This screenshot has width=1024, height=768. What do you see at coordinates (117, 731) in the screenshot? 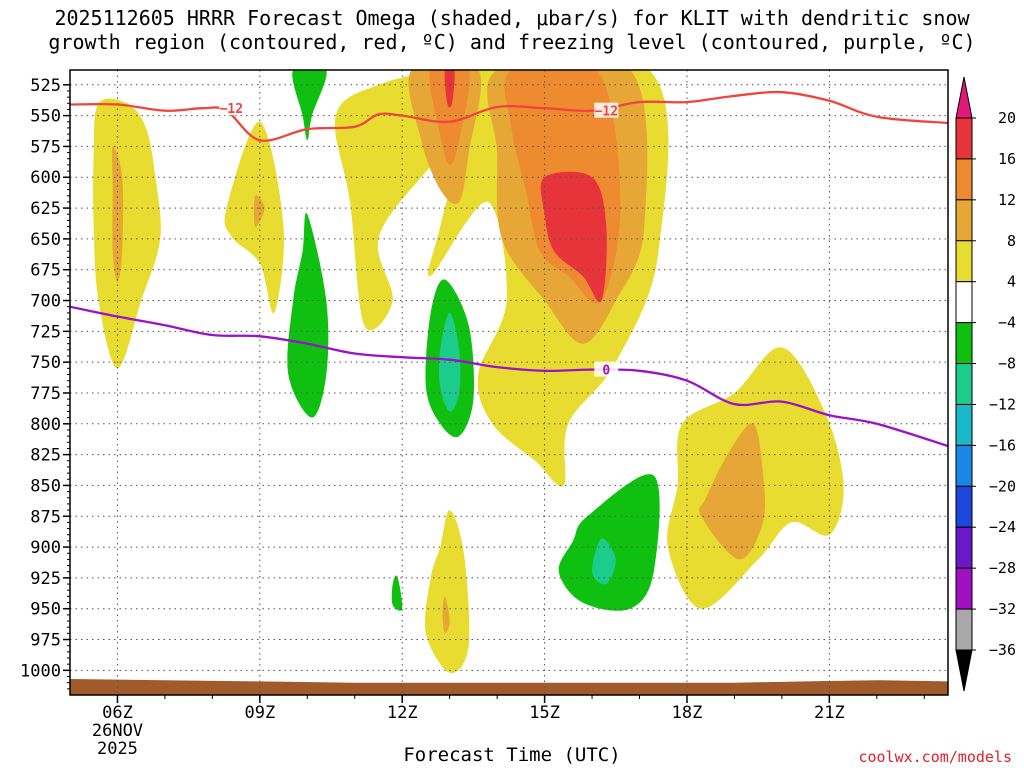
I see `x-tick-sublabel-0: 26NOV` at bounding box center [117, 731].